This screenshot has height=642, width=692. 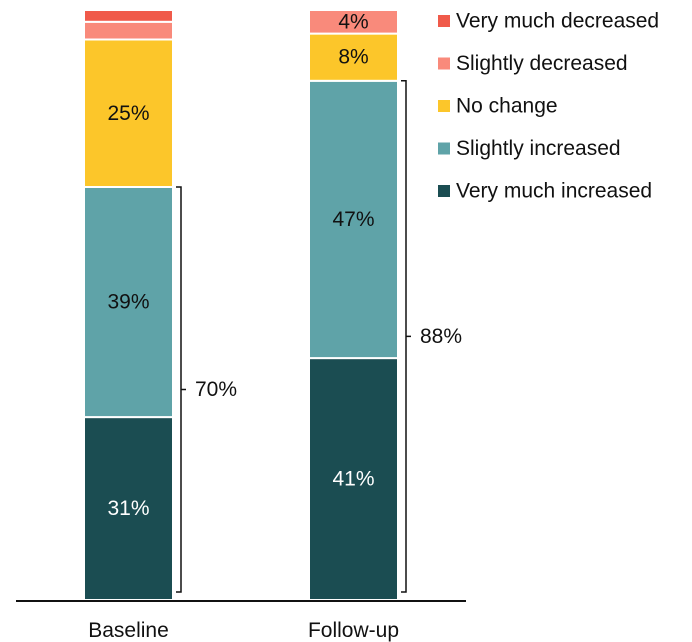 I want to click on legend-item-slightly-decreased: Slightly decreased, so click(x=533, y=63).